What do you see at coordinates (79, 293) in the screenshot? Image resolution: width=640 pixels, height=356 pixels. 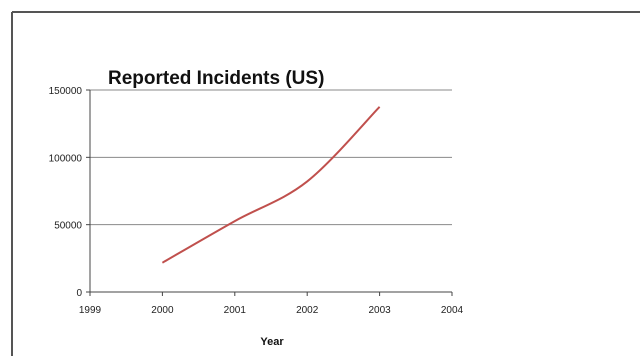 I see `y-tick-label-0: 0` at bounding box center [79, 293].